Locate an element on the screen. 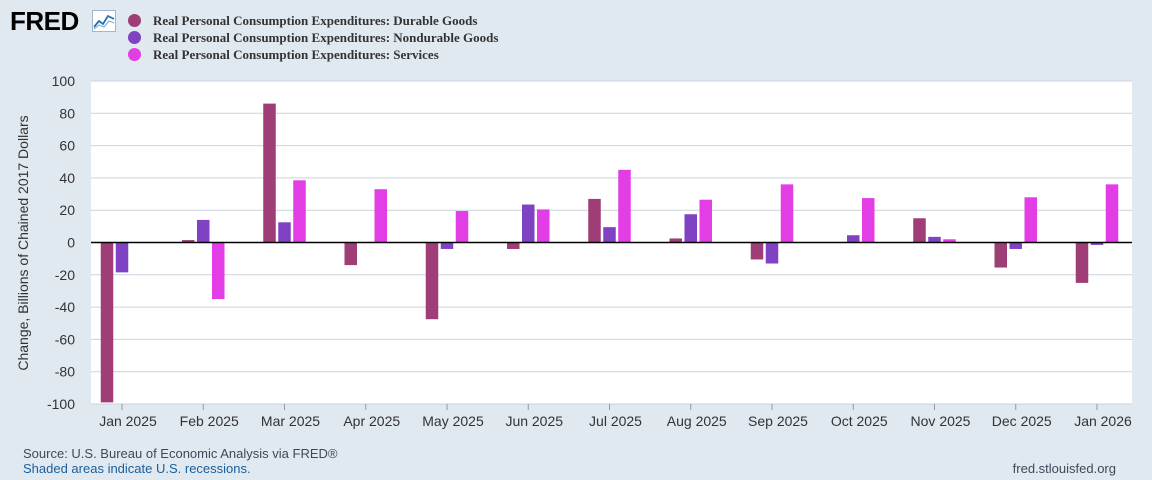 The image size is (1152, 480). y-axis-ticks: 100 80 60 40 20 0 -20 -40 -60 -80 -100 is located at coordinates (61, 242).